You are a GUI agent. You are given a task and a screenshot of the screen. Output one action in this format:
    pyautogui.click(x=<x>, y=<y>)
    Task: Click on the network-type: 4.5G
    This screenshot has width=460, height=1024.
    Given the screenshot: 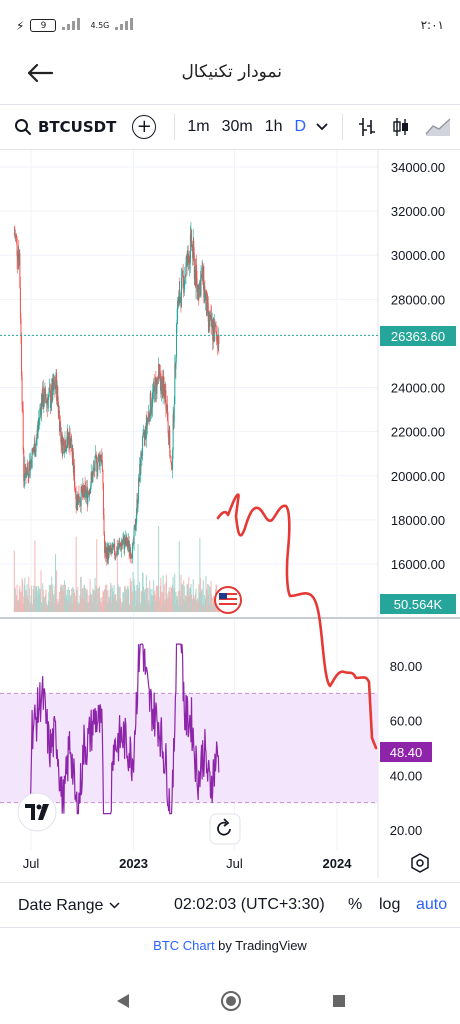 What is the action you would take?
    pyautogui.click(x=100, y=25)
    